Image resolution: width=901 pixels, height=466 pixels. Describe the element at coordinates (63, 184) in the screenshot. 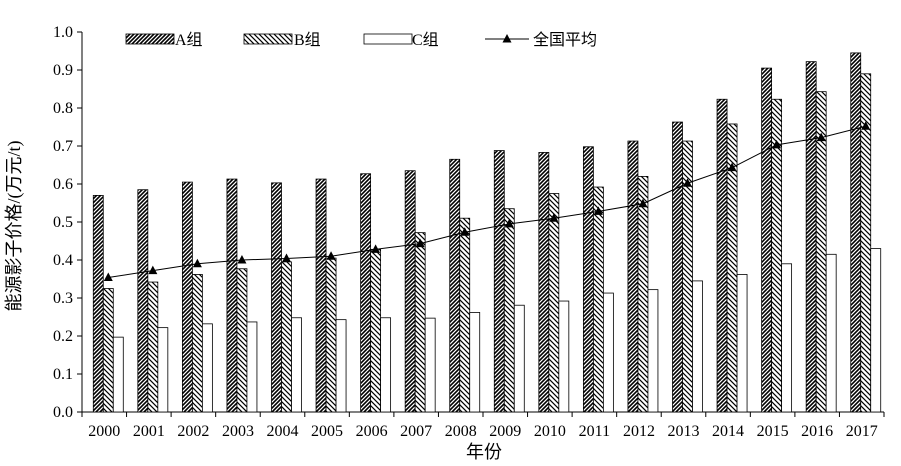

I see `y-tick-label: 0.6` at that location.